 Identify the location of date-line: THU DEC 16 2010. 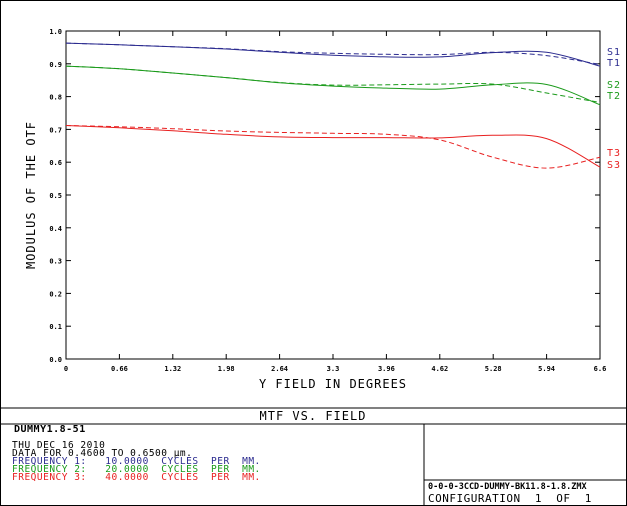
(59, 445).